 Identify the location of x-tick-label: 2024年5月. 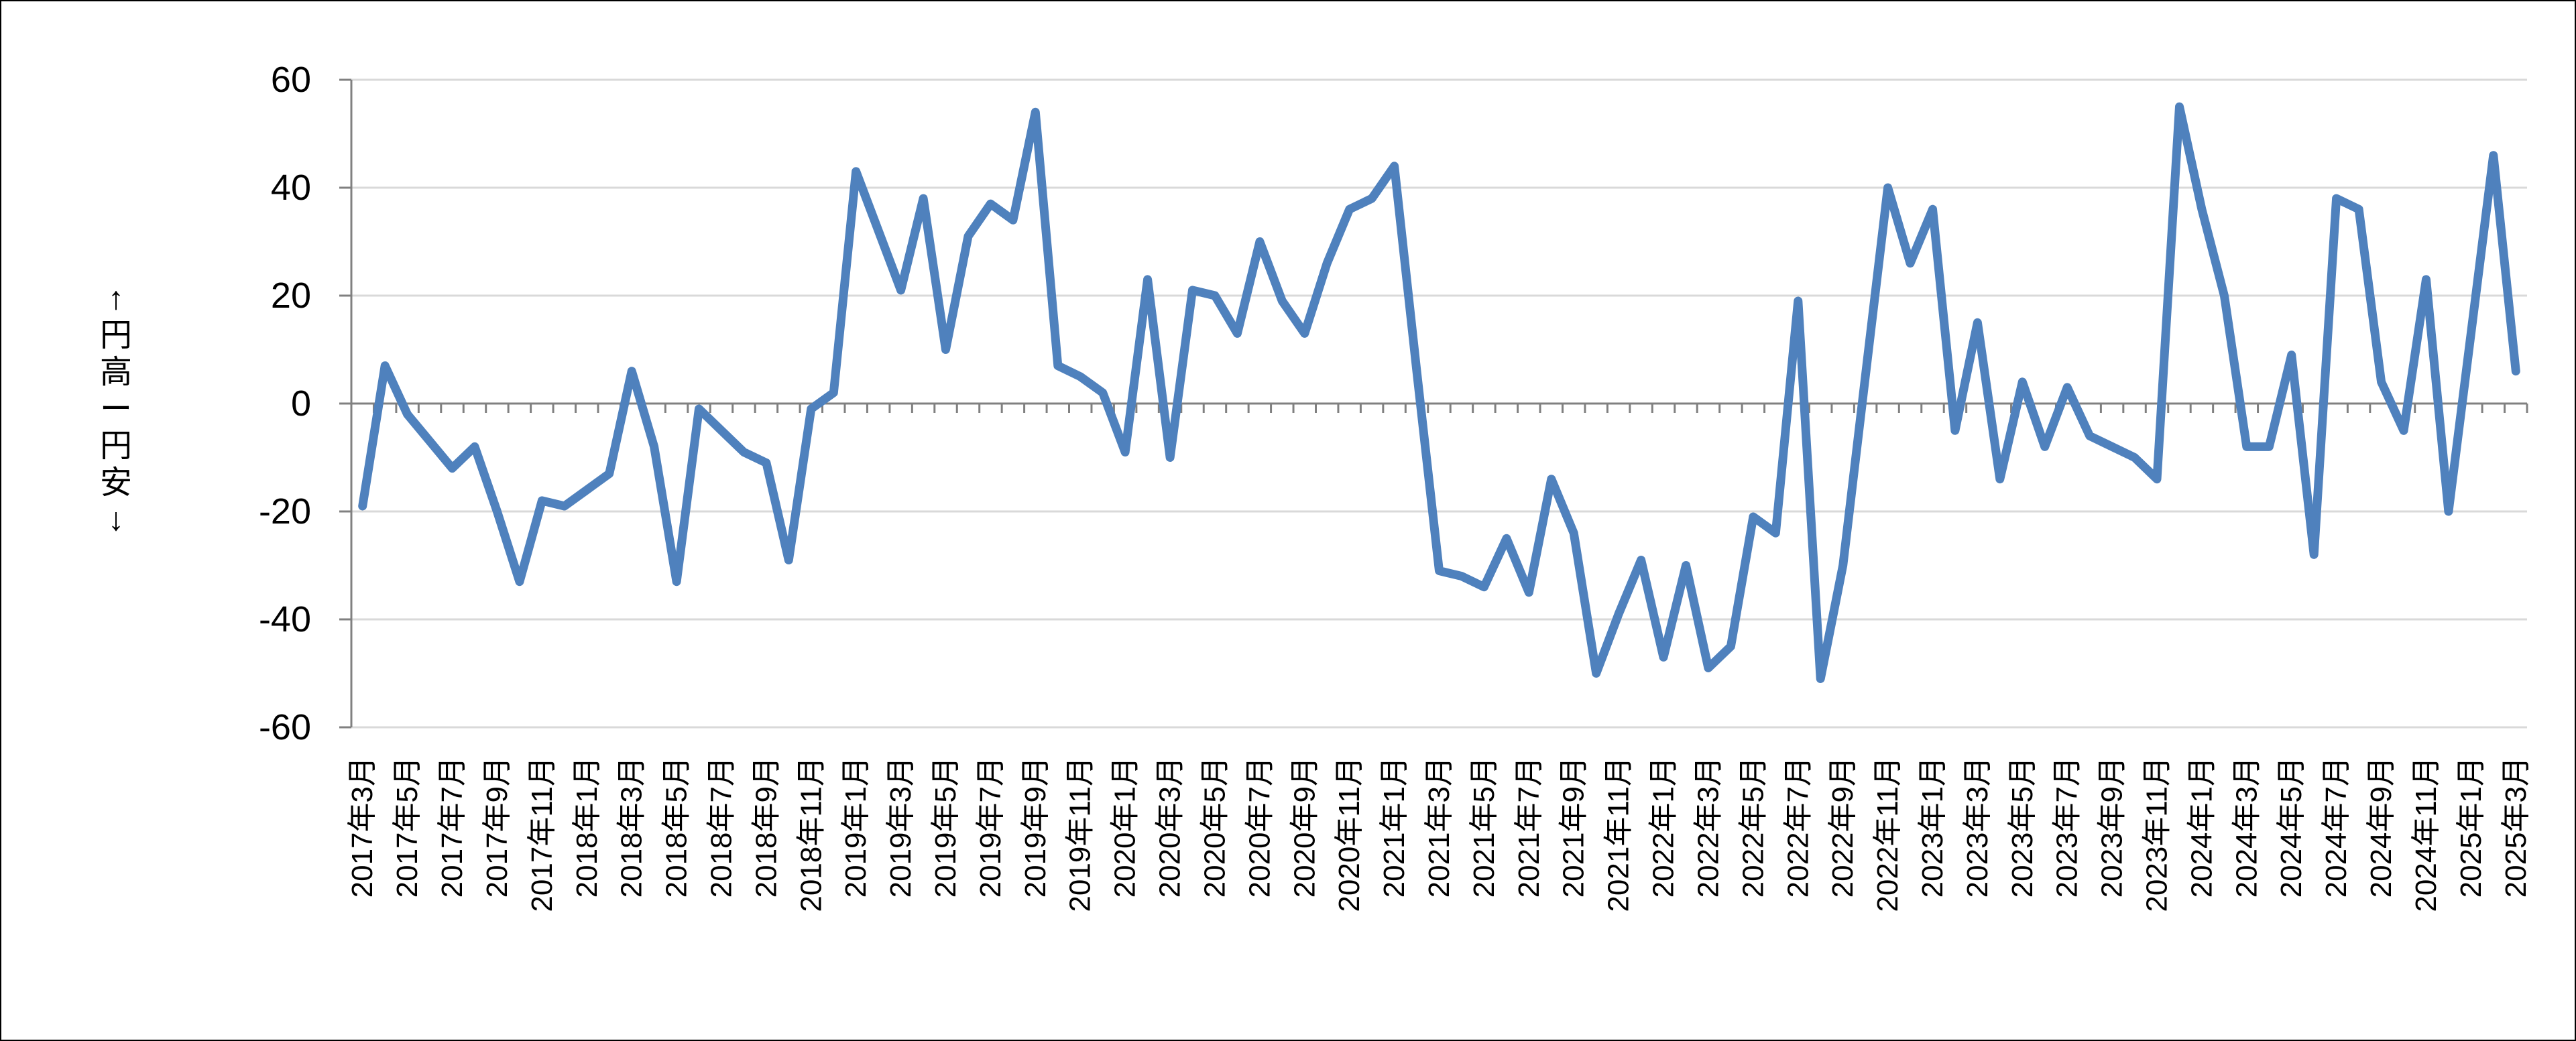
(2291, 827).